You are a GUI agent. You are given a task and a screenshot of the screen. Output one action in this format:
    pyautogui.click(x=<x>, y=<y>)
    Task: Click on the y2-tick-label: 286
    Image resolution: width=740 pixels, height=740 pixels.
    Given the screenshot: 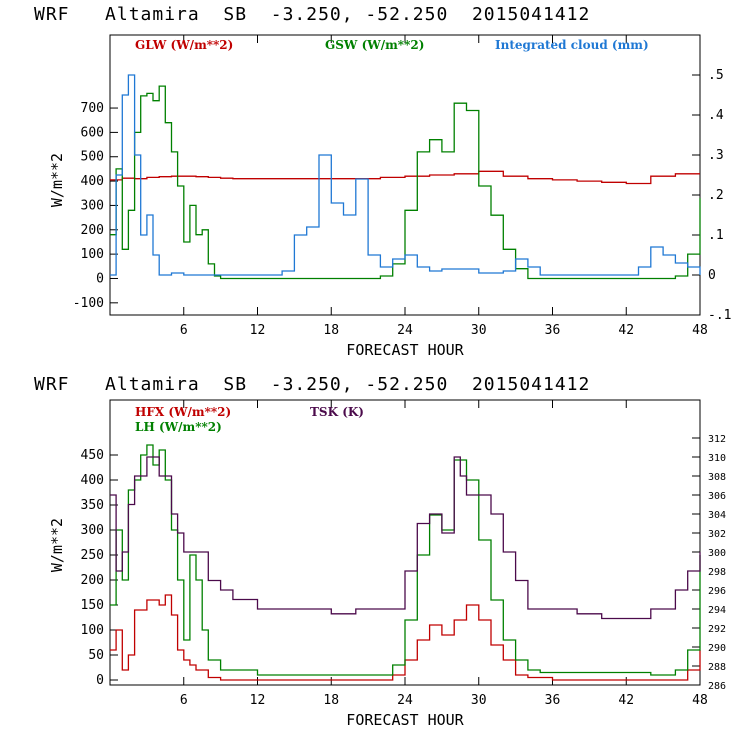 What is the action you would take?
    pyautogui.click(x=717, y=686)
    